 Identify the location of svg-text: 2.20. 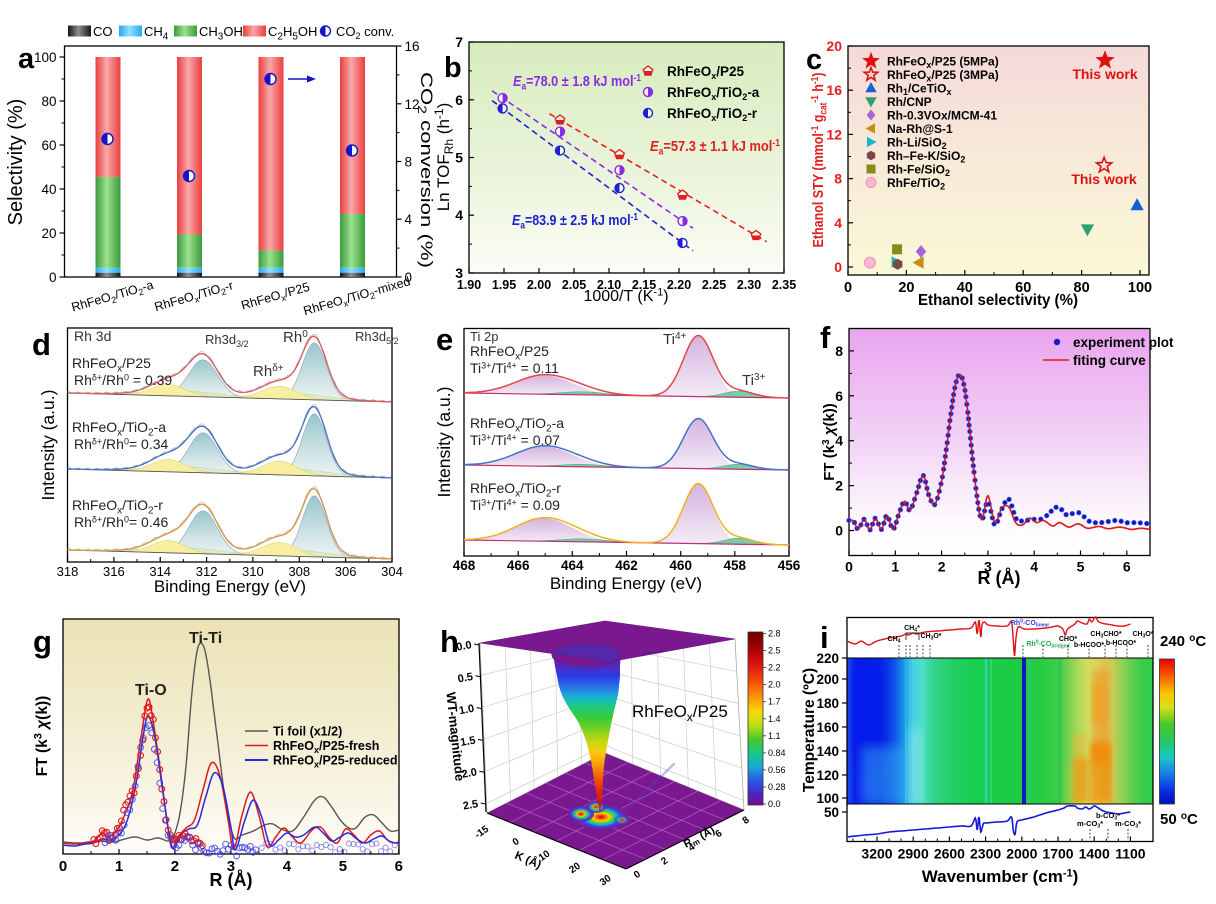
(679, 285).